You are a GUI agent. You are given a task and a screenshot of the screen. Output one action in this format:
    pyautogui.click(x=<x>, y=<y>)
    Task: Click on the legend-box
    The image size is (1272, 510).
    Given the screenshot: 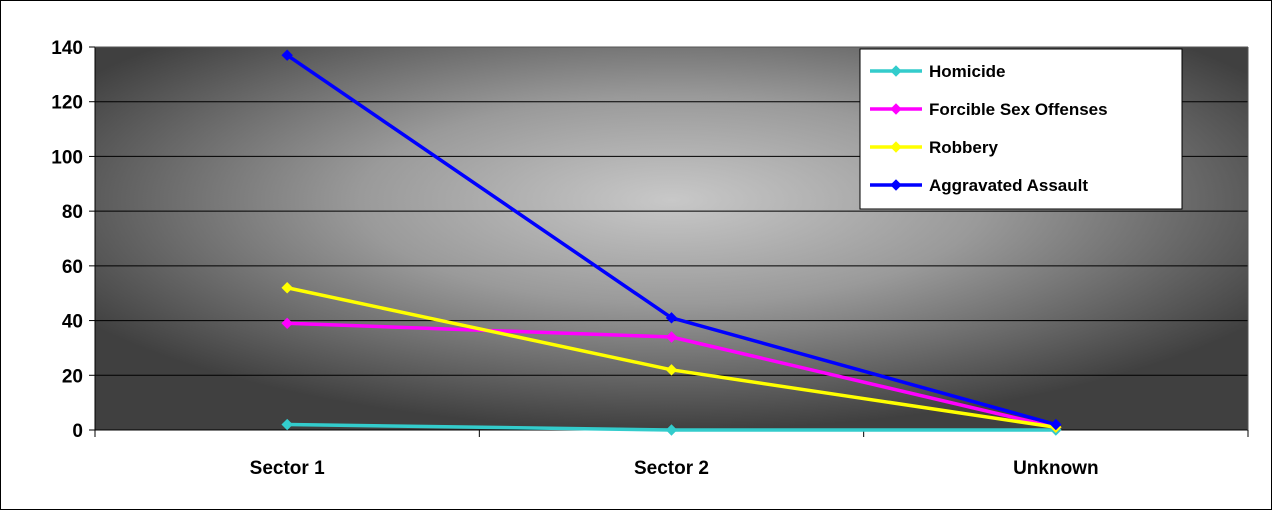 What is the action you would take?
    pyautogui.click(x=1021, y=129)
    